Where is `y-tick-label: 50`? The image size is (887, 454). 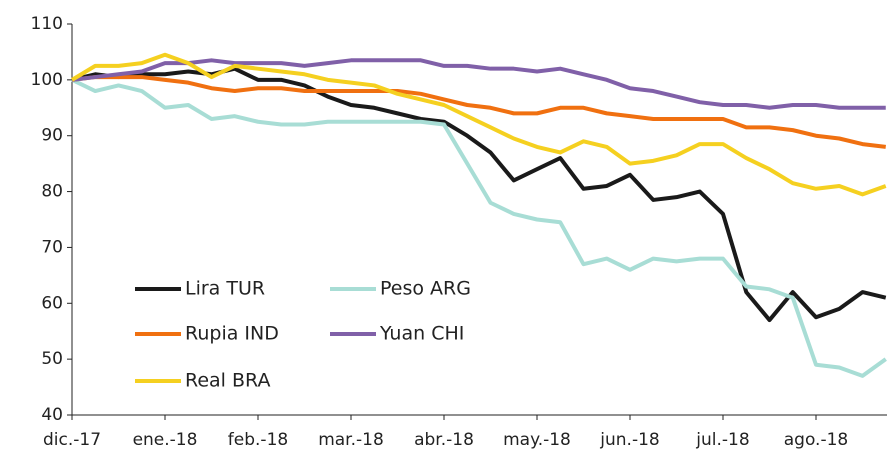 y-tick-label: 50 is located at coordinates (52, 359).